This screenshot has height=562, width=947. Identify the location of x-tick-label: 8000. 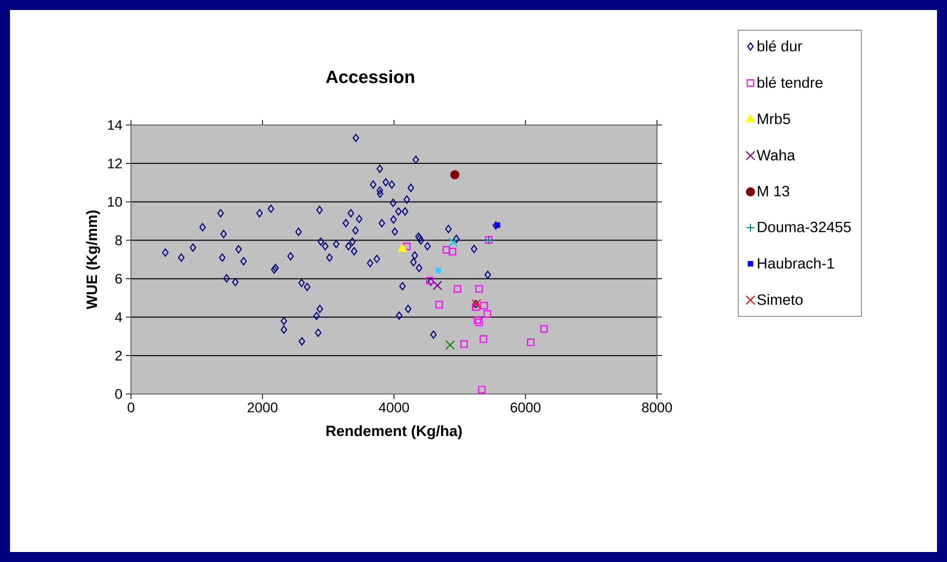
(657, 407).